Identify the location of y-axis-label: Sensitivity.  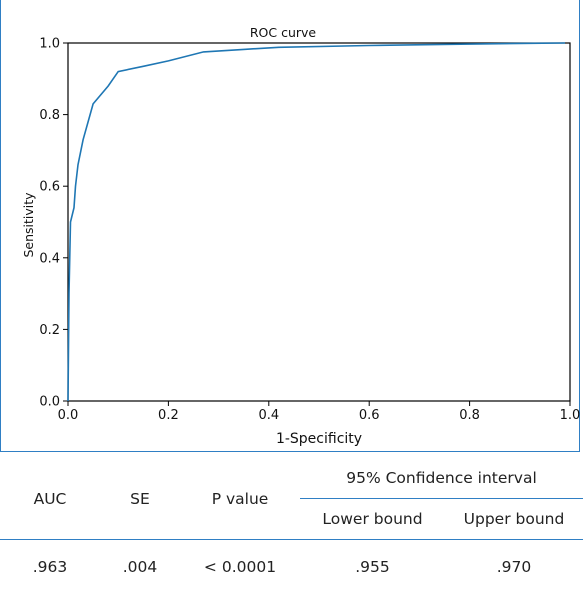
(28, 225).